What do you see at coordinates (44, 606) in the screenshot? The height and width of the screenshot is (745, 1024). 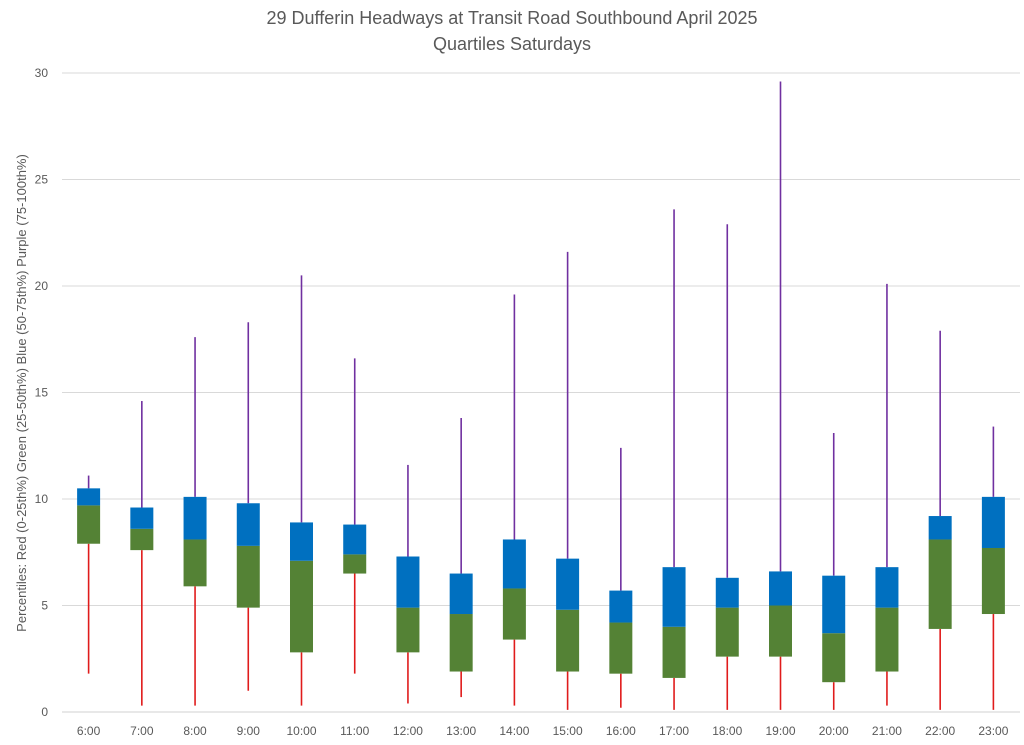 I see `y-tick-label: 5` at bounding box center [44, 606].